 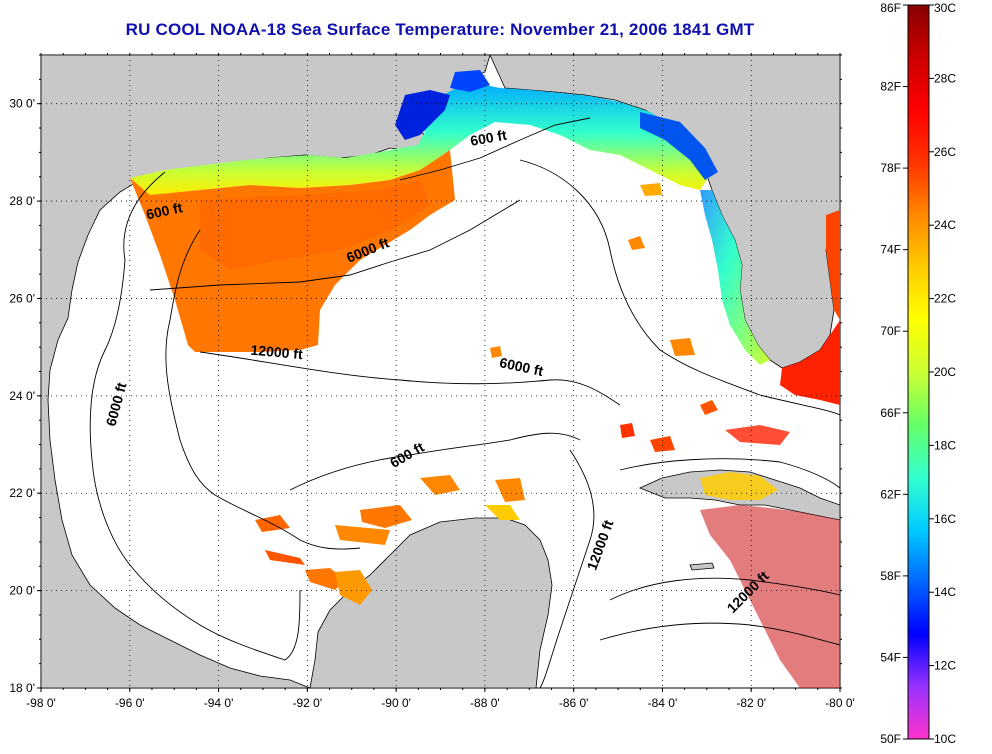 I want to click on celsius-tick-label: 16C, so click(x=945, y=519).